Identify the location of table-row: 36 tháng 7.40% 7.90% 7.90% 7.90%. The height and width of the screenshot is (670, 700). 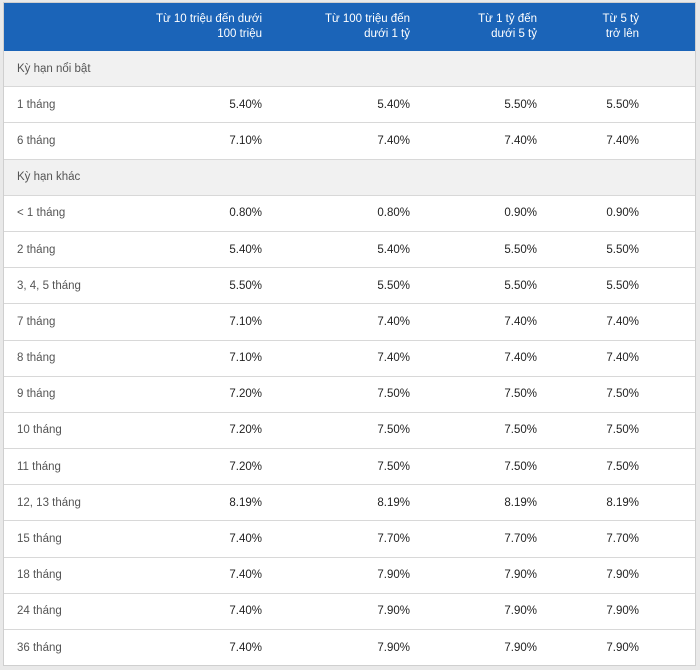
(349, 647).